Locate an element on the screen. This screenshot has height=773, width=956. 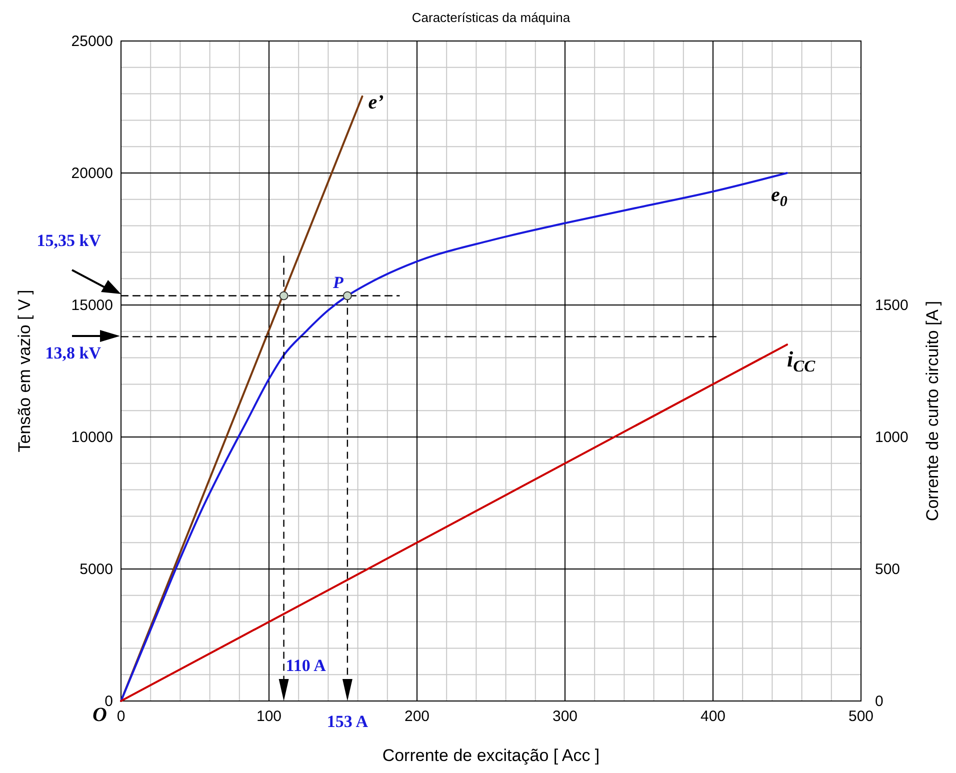
annotation: i$_{CC}$ is located at coordinates (801, 361).